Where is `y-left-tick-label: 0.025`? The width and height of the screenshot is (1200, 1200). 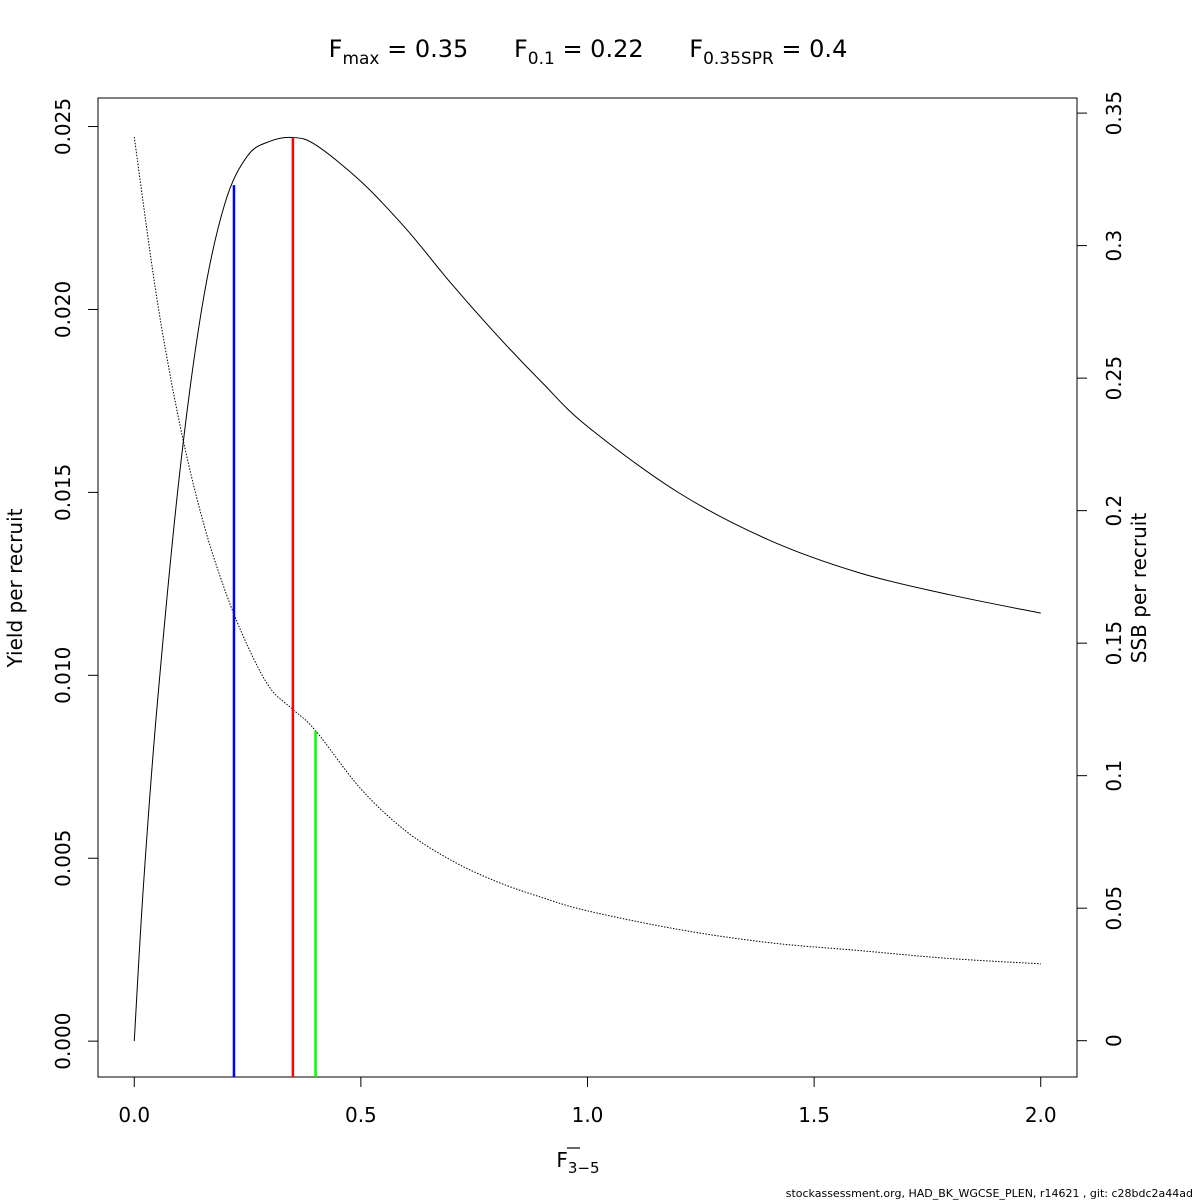 y-left-tick-label: 0.025 is located at coordinates (63, 126).